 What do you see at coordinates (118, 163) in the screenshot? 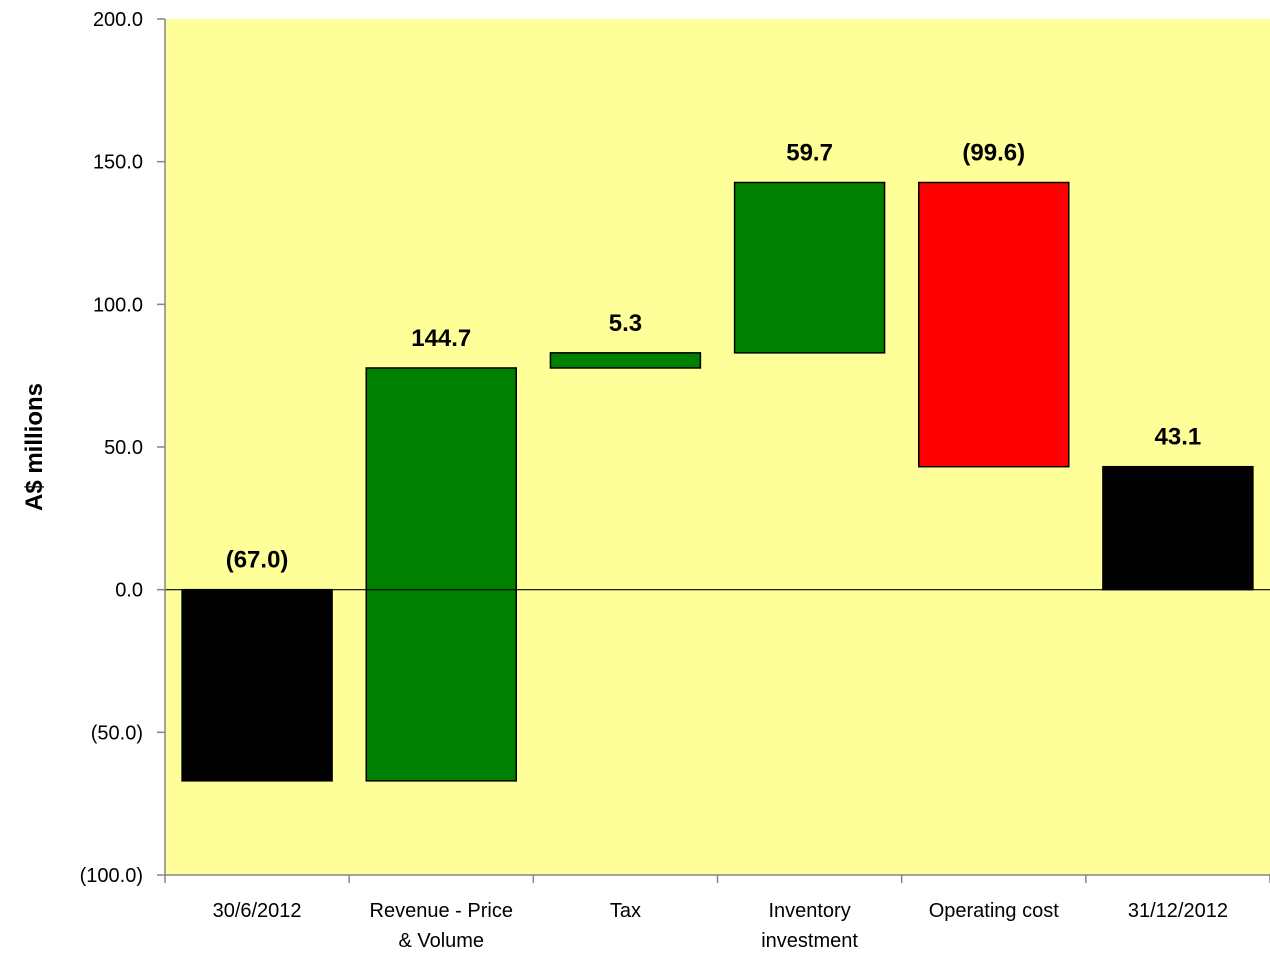
I see `y-tick-label-1: 150.0` at bounding box center [118, 163].